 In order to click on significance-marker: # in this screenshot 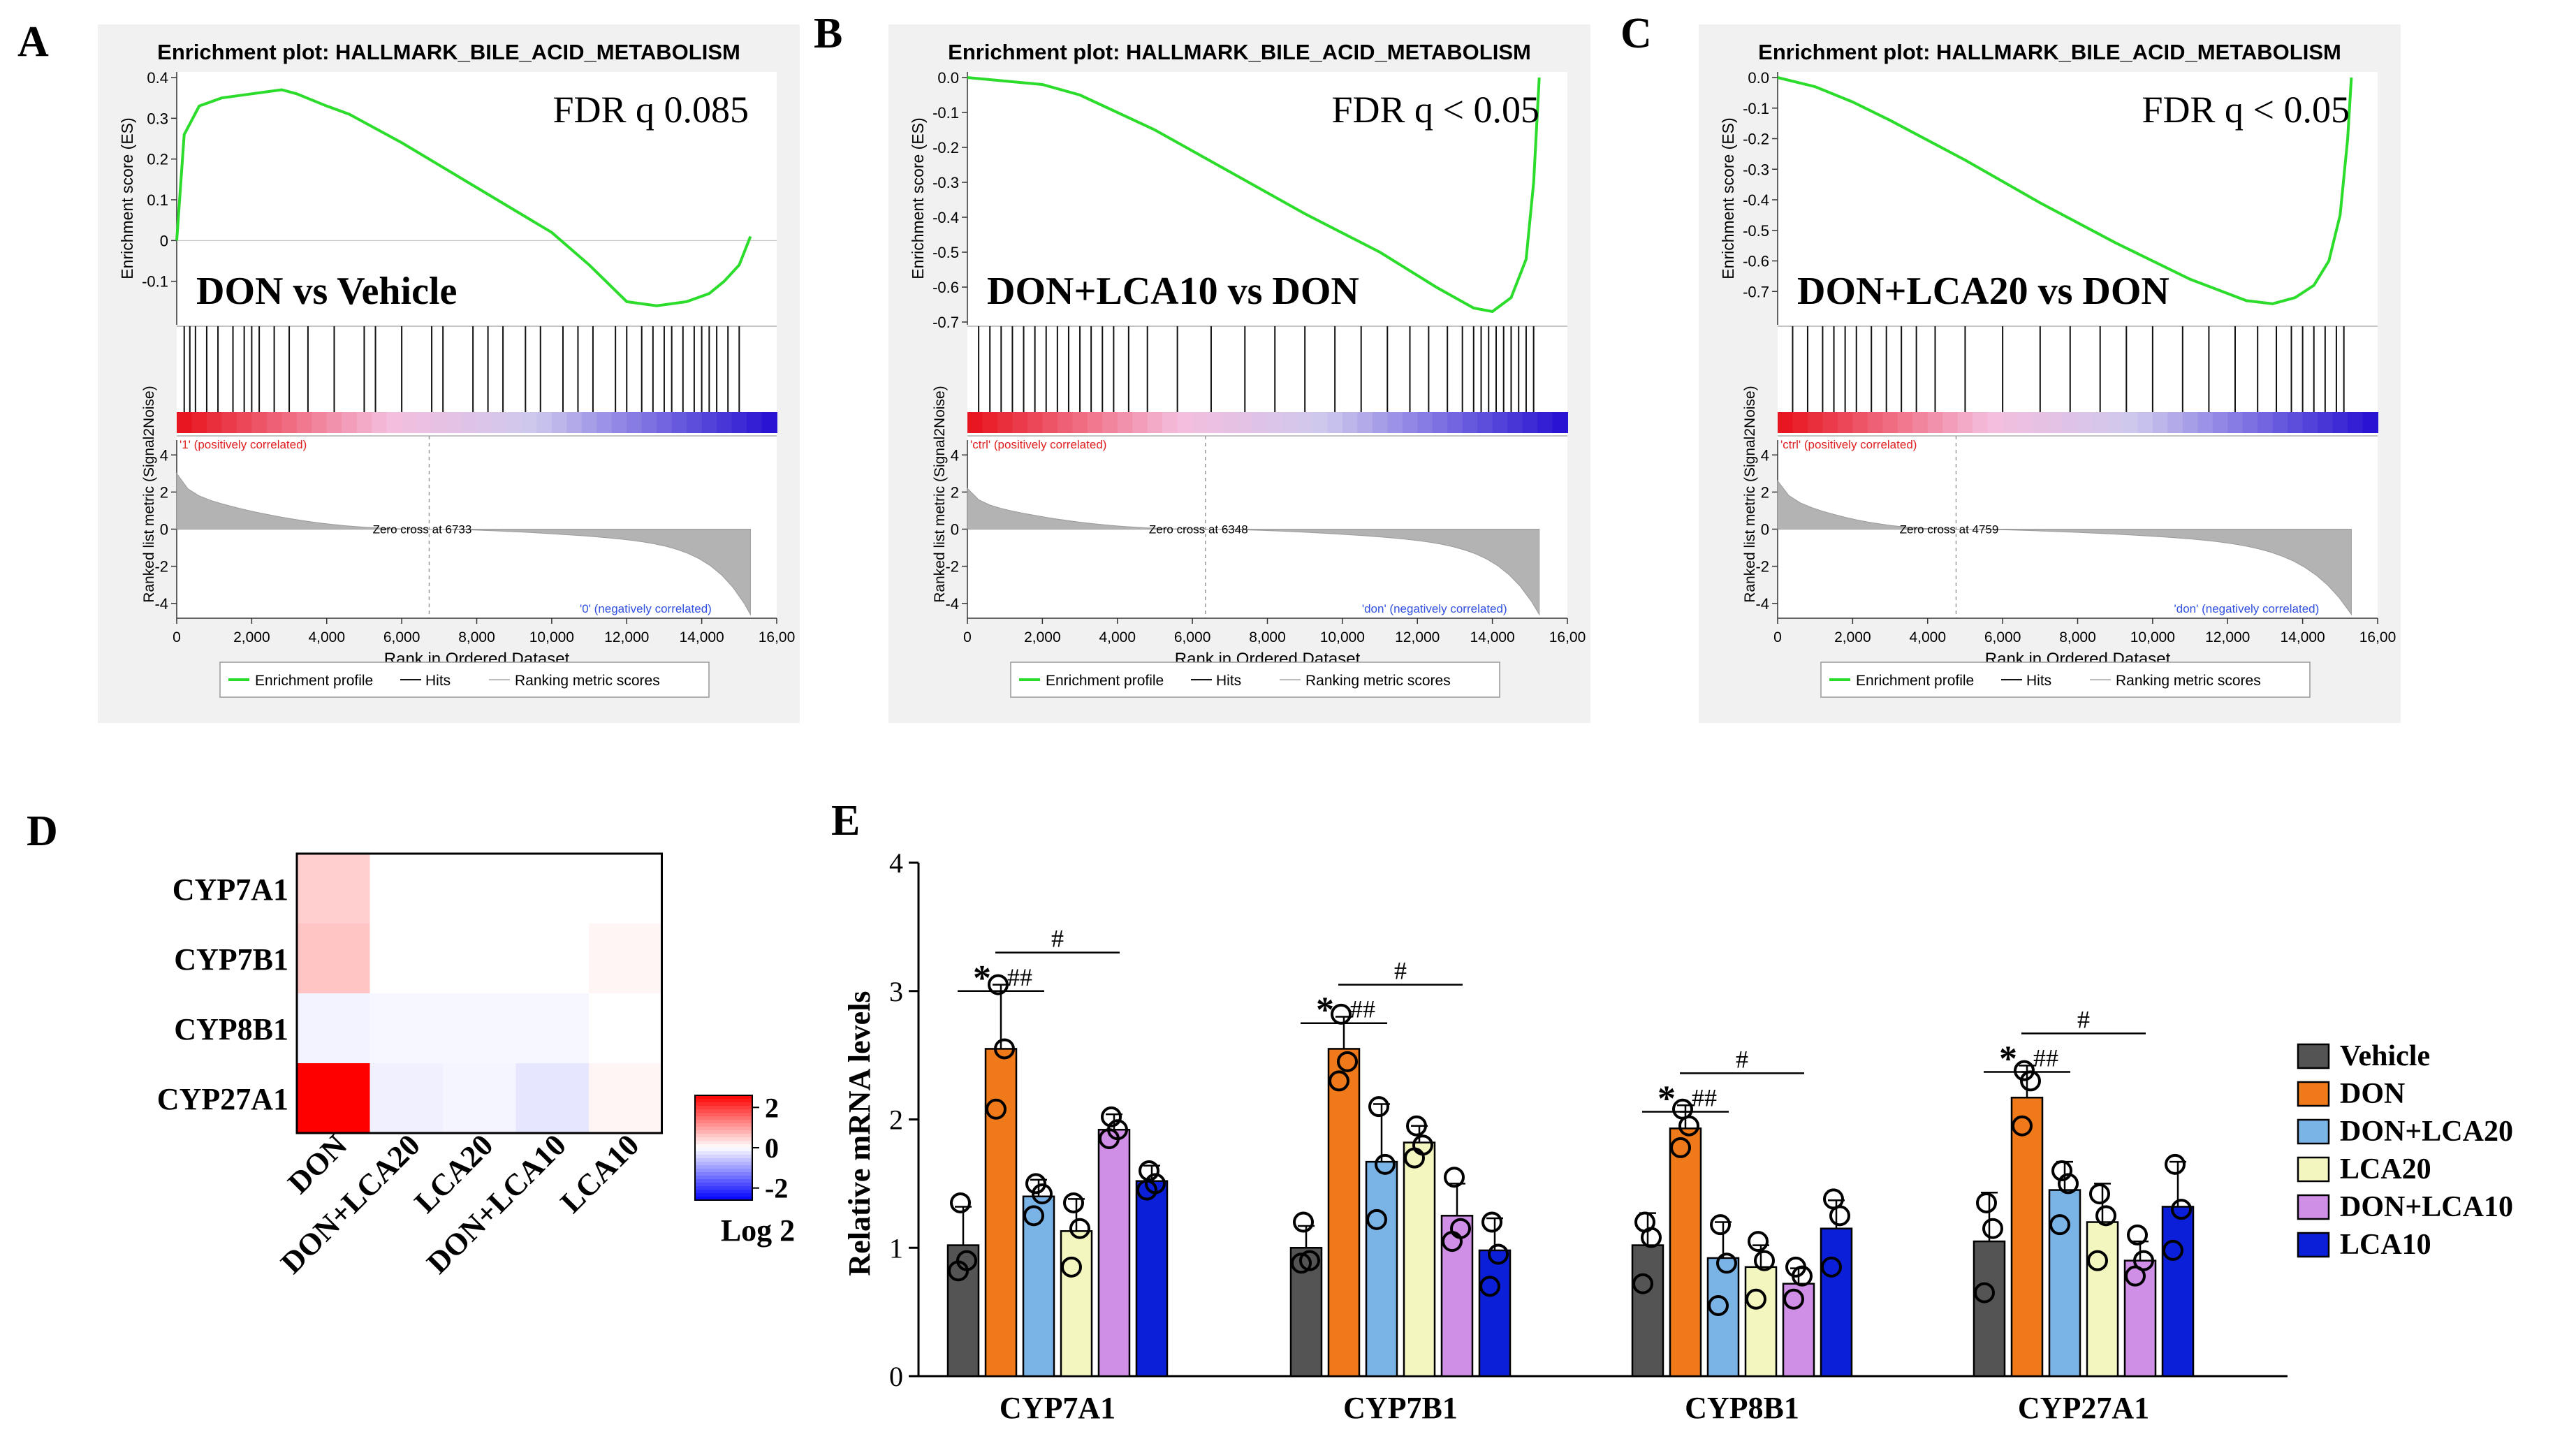, I will do `click(1400, 971)`.